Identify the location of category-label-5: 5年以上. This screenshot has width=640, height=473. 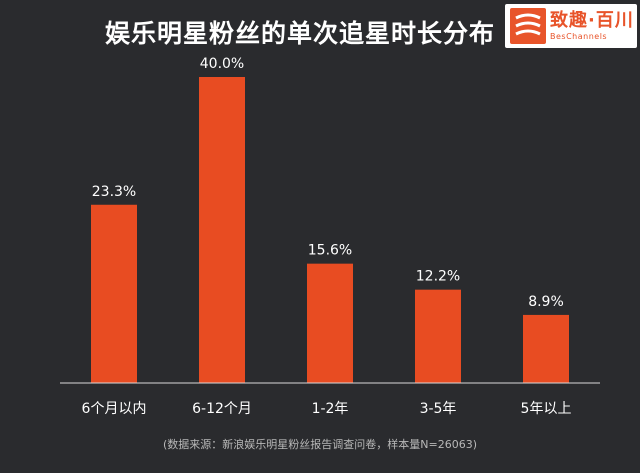
(546, 409).